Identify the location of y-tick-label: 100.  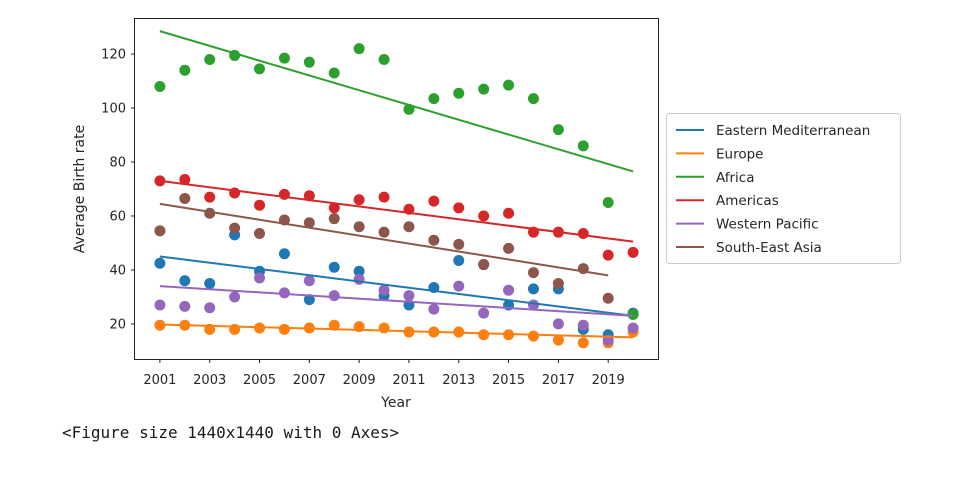
(113, 109).